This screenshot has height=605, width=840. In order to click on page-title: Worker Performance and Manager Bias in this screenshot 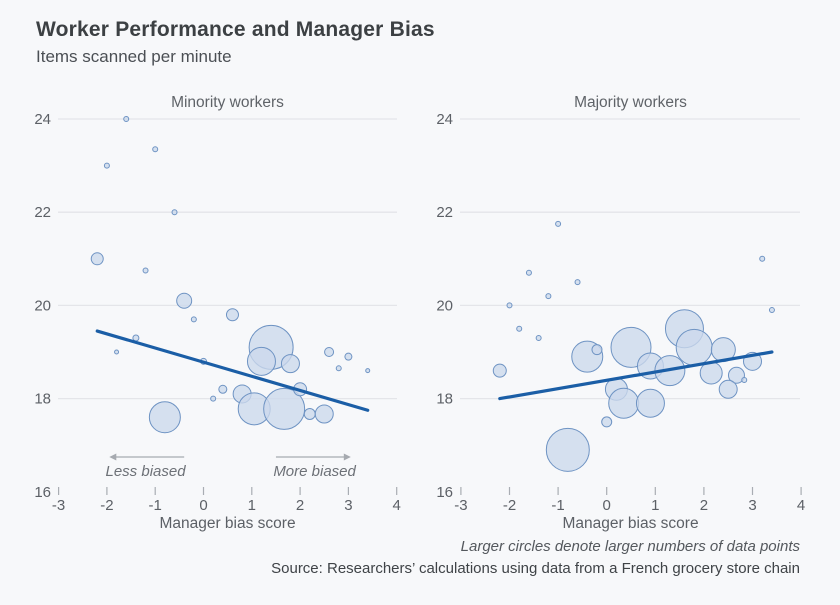, I will do `click(235, 29)`.